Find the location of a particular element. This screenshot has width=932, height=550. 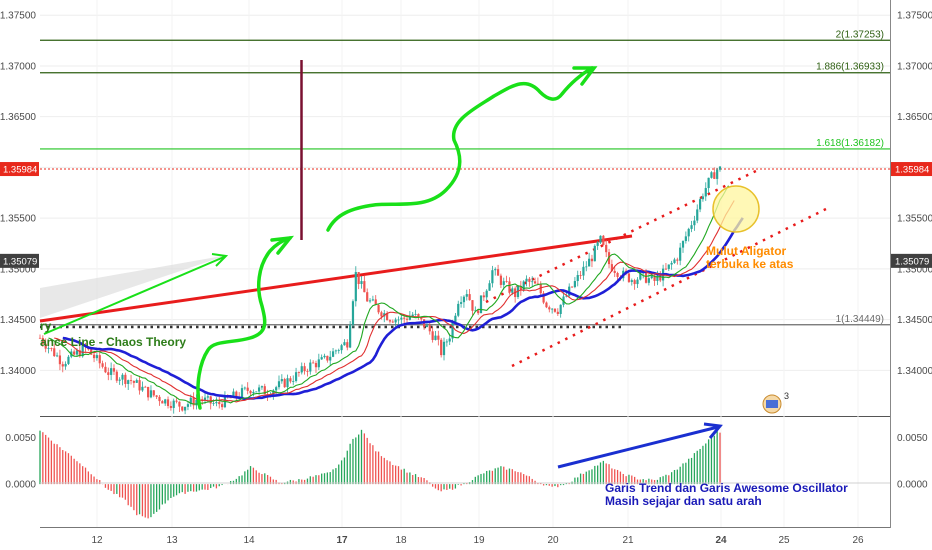

time-tick-label: 18 is located at coordinates (401, 540).